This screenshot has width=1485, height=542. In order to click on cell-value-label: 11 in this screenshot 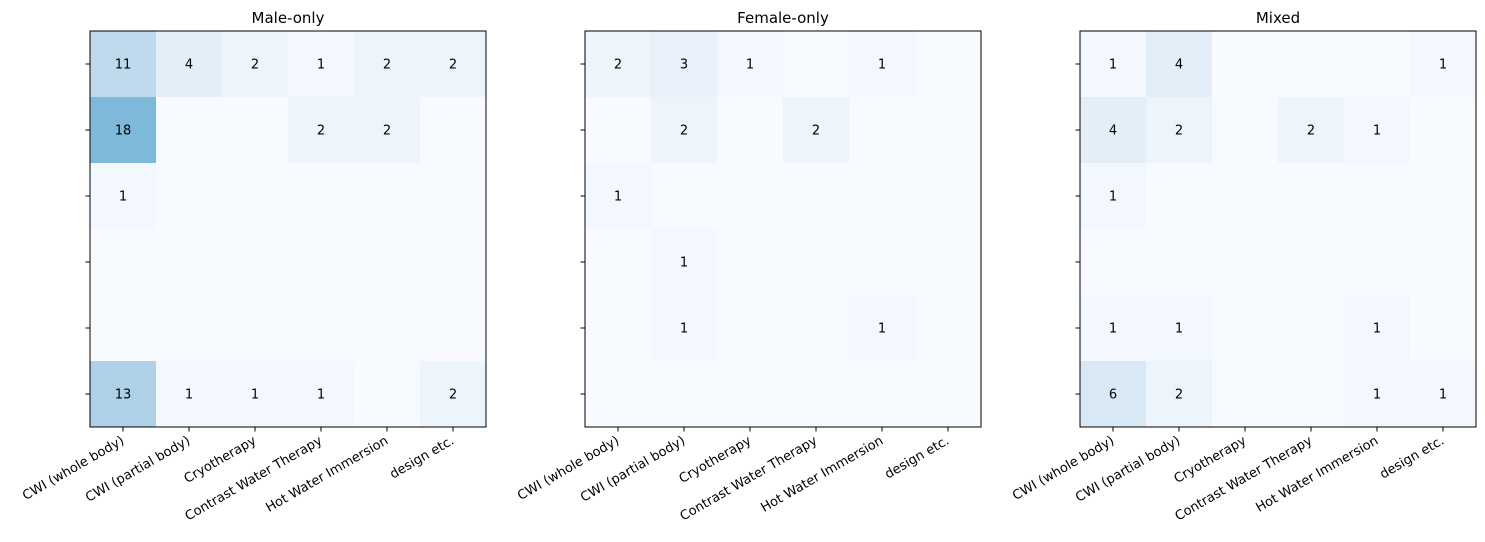, I will do `click(123, 65)`.